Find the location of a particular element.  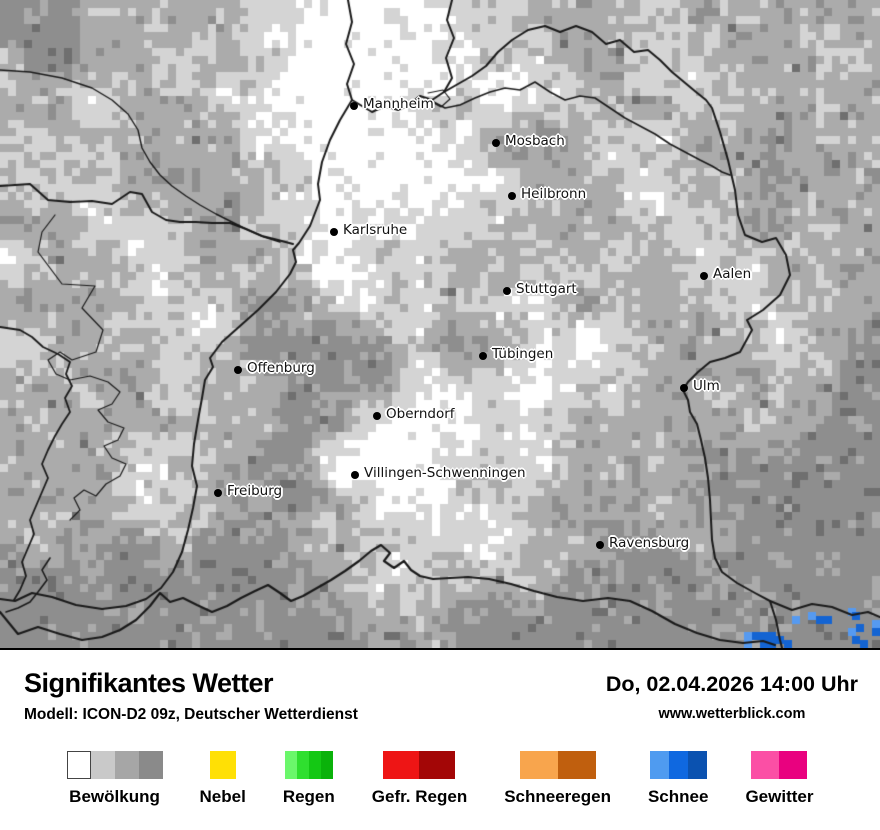

city-label: Mannheim is located at coordinates (398, 104).